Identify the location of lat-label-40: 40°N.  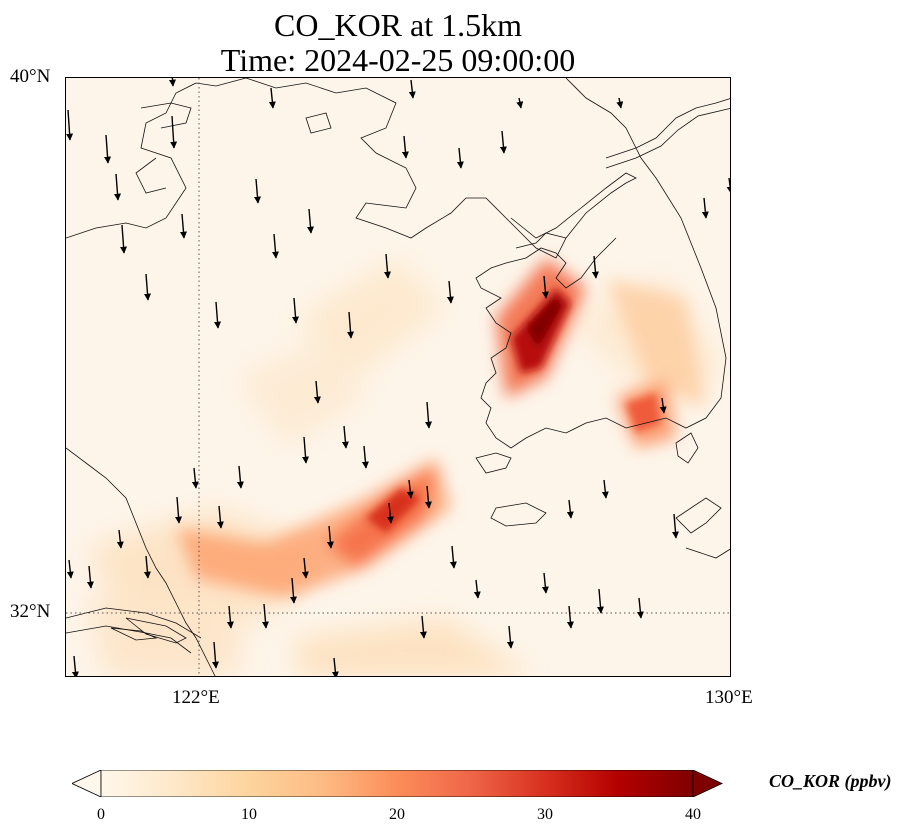
(30, 76).